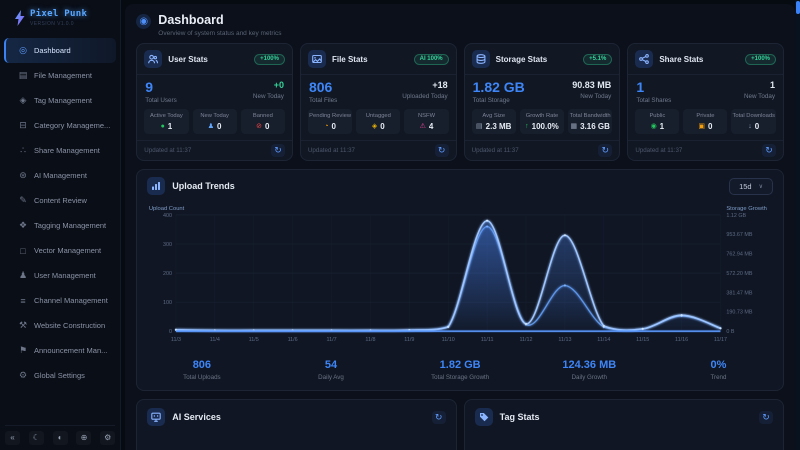  What do you see at coordinates (156, 186) in the screenshot?
I see `bar-chart-icon` at bounding box center [156, 186].